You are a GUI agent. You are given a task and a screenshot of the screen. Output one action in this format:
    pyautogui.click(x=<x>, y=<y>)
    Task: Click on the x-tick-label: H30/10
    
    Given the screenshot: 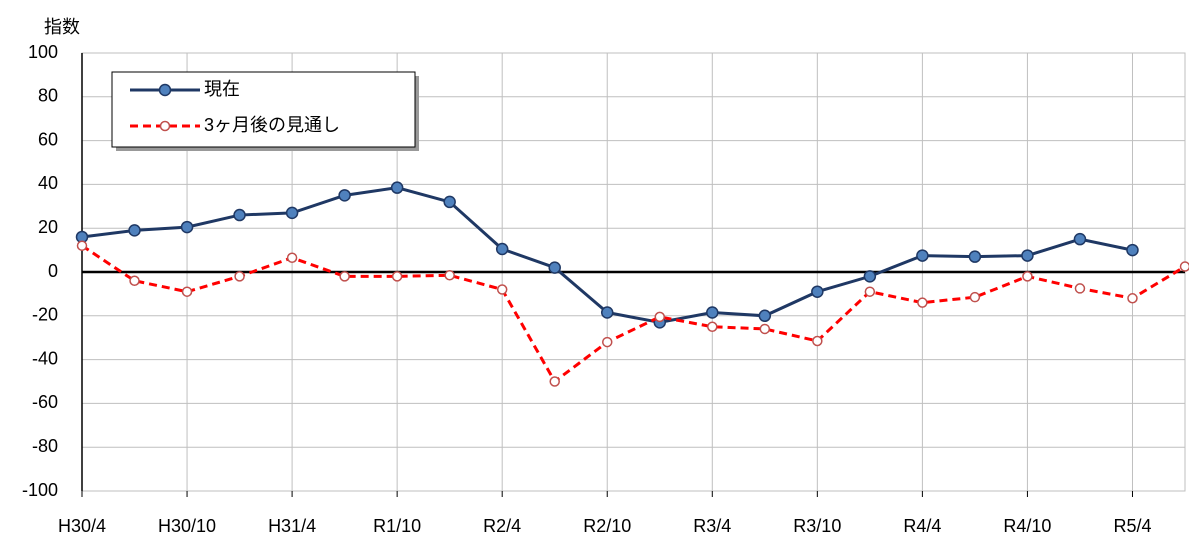 What is the action you would take?
    pyautogui.click(x=187, y=526)
    